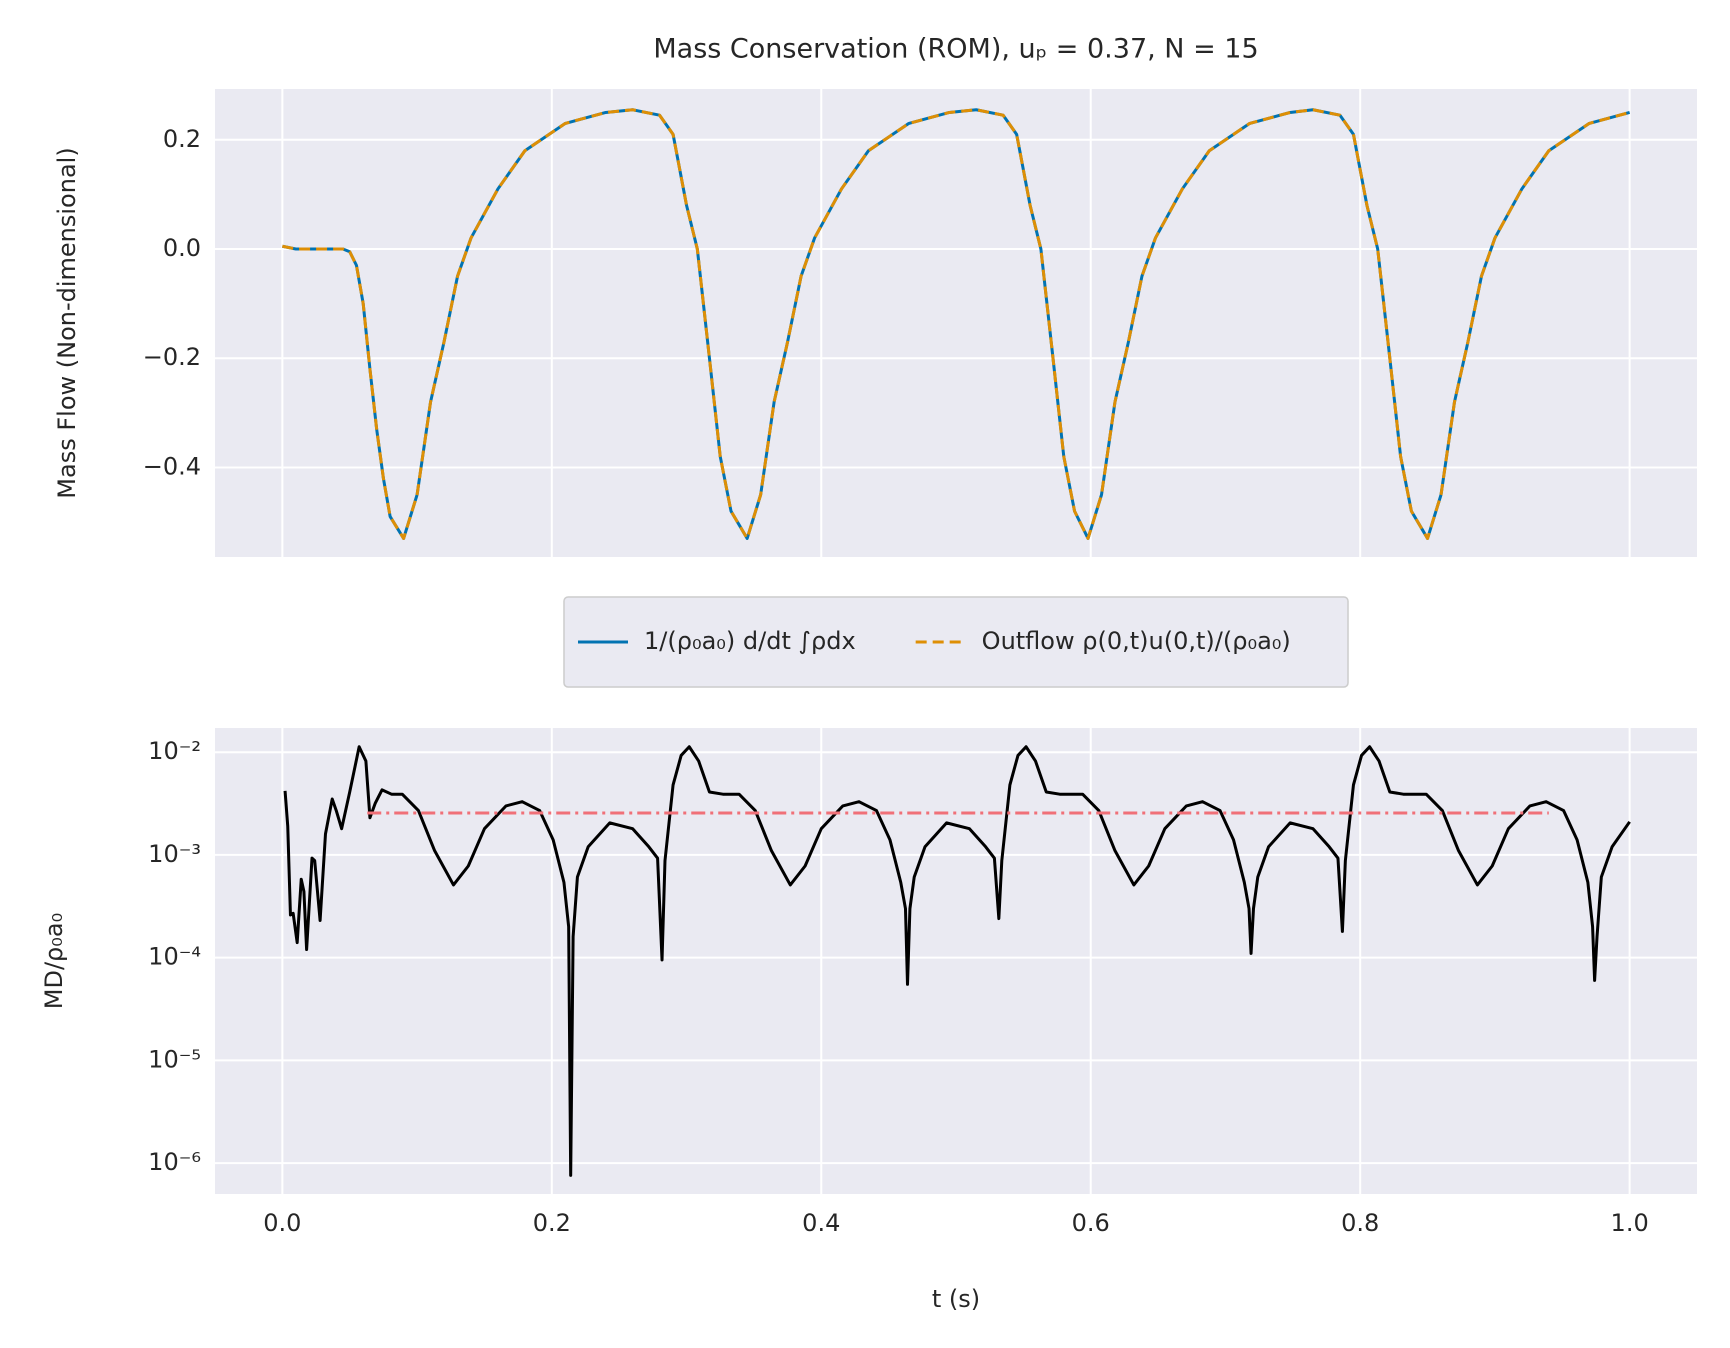 This screenshot has width=1730, height=1348. Describe the element at coordinates (174, 1059) in the screenshot. I see `y-tick-label: 10⁻⁵` at that location.